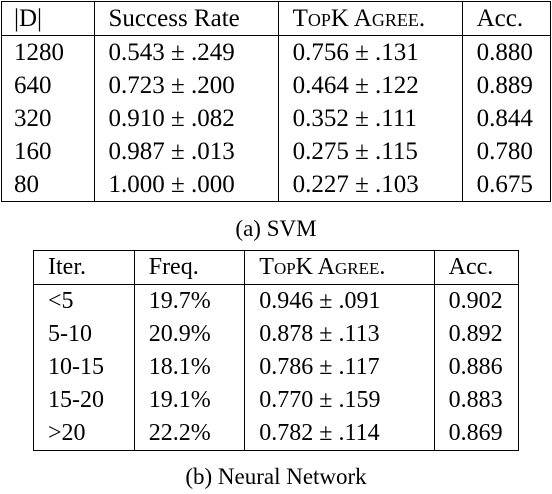  Describe the element at coordinates (186, 52) in the screenshot. I see `table-cell: 0.543 ± .249` at that location.